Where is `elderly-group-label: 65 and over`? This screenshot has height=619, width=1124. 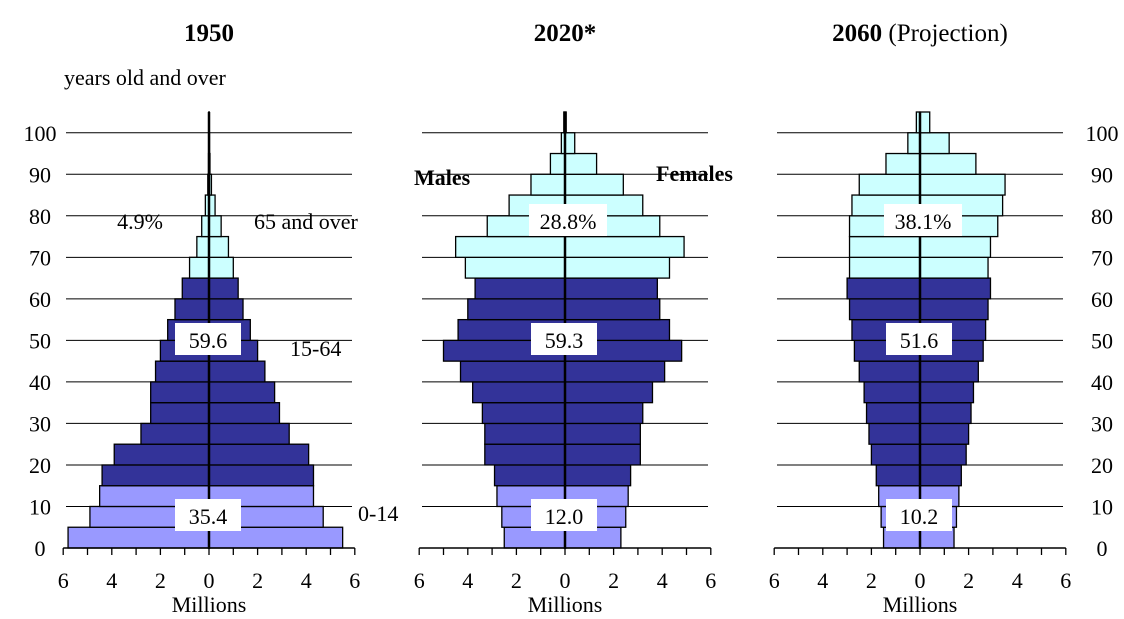
elderly-group-label: 65 and over is located at coordinates (306, 221).